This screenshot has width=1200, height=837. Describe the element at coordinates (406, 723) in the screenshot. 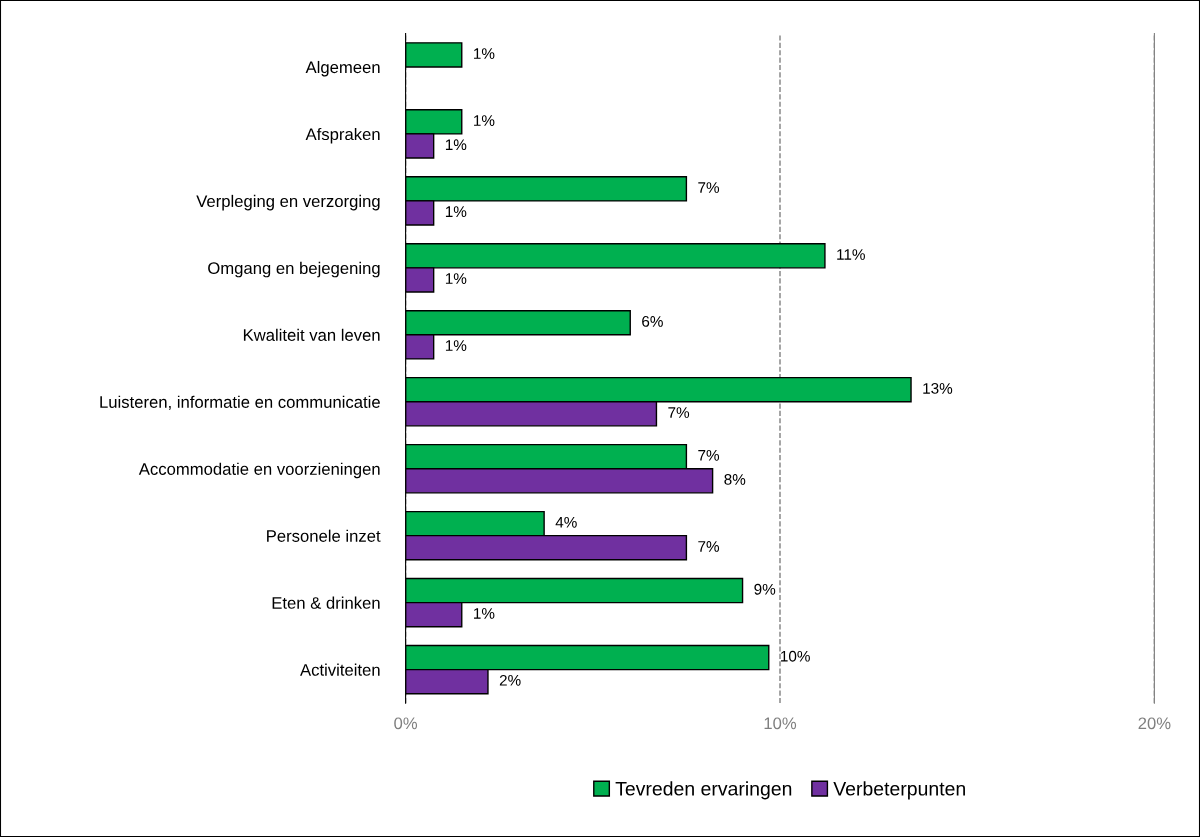

I see `x-tick-label: 0%` at that location.